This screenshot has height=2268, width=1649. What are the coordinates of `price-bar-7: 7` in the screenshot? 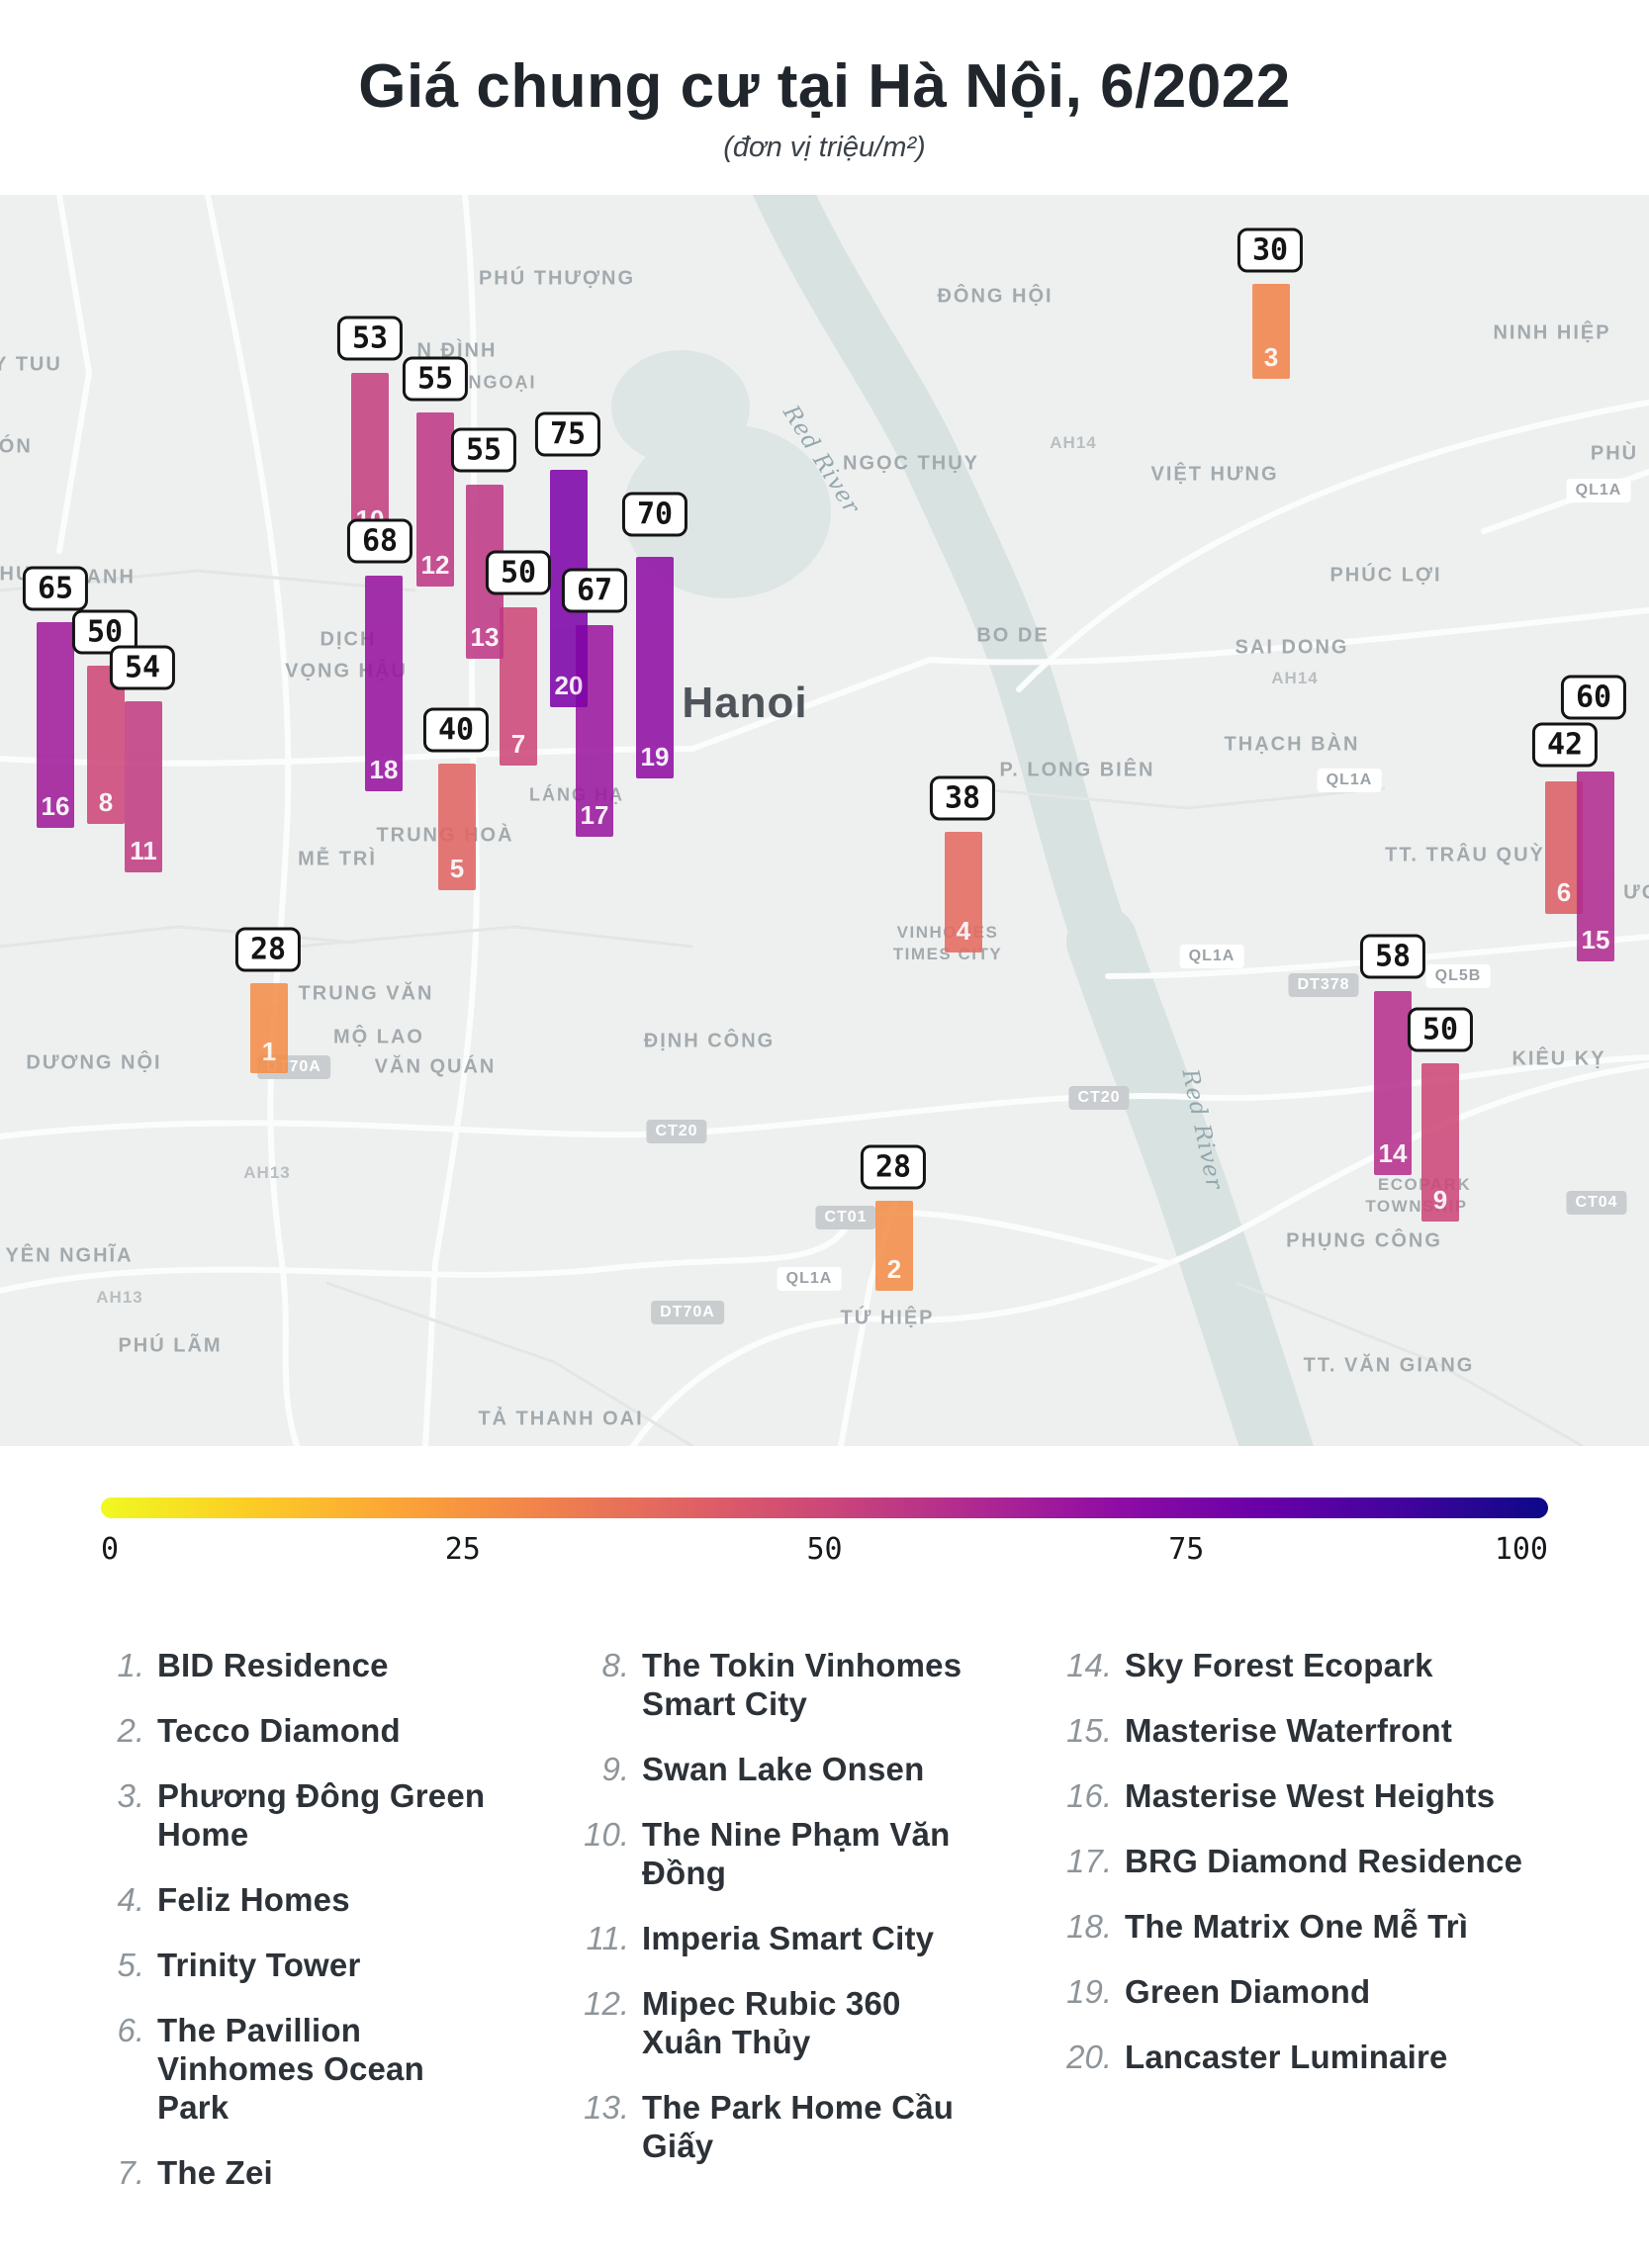 It's located at (518, 686).